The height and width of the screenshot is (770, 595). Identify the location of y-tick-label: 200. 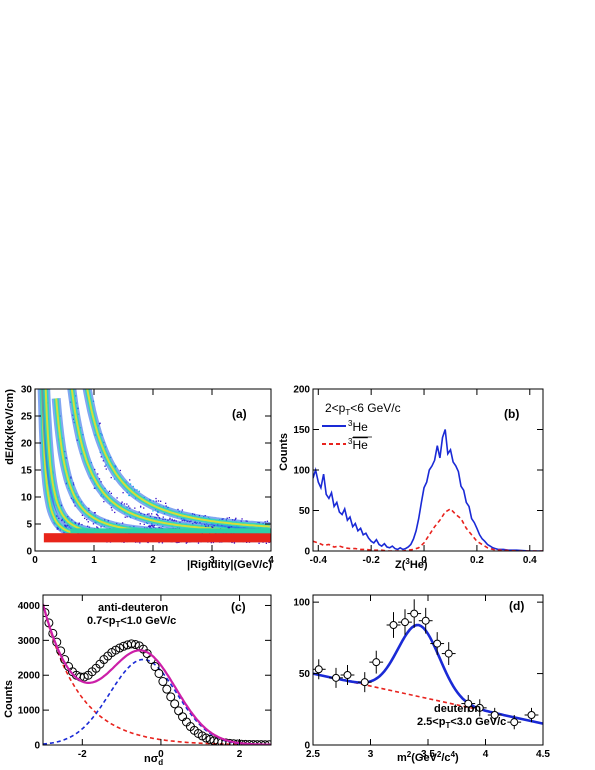
(301, 390).